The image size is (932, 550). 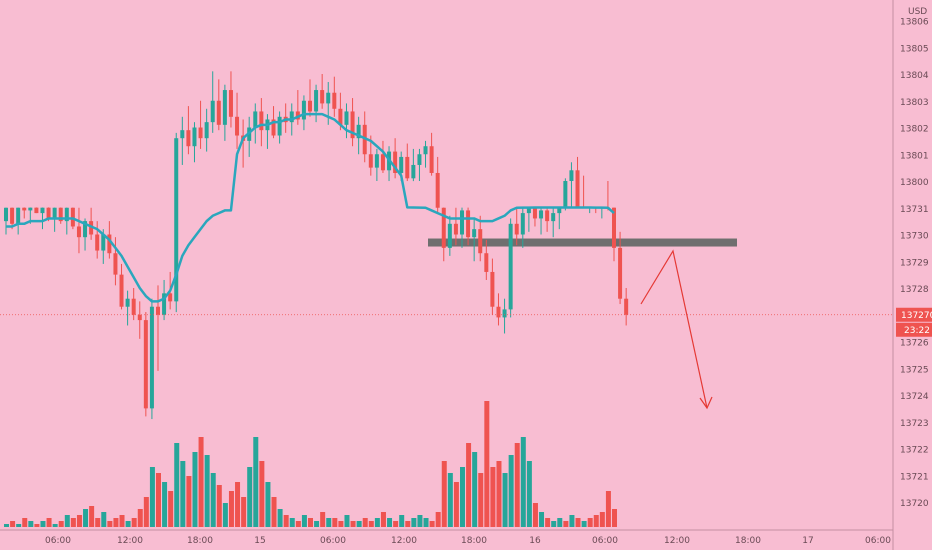 I want to click on currency-label: USD, so click(x=917, y=12).